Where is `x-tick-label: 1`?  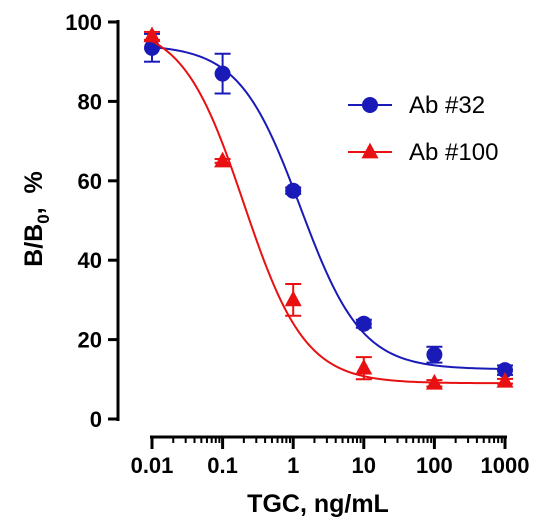 x-tick-label: 1 is located at coordinates (293, 465).